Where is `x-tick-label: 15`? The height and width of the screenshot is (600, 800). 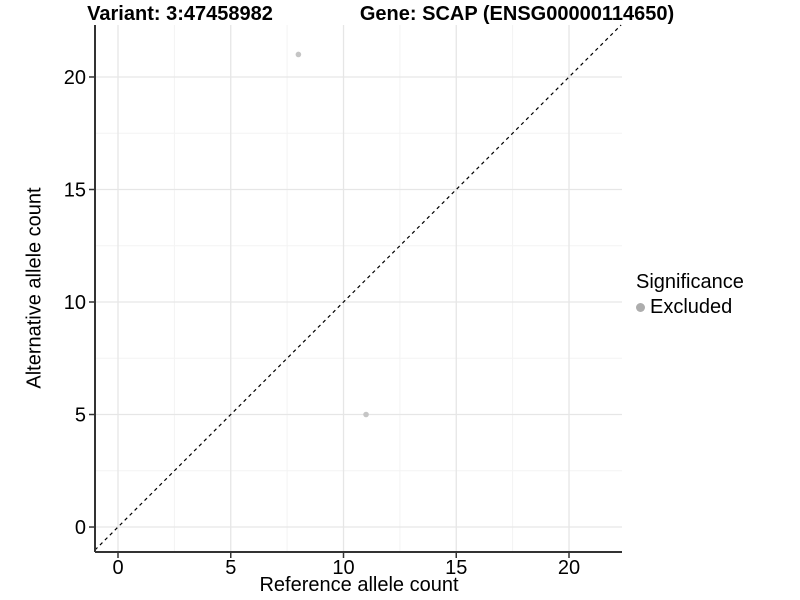 x-tick-label: 15 is located at coordinates (456, 568).